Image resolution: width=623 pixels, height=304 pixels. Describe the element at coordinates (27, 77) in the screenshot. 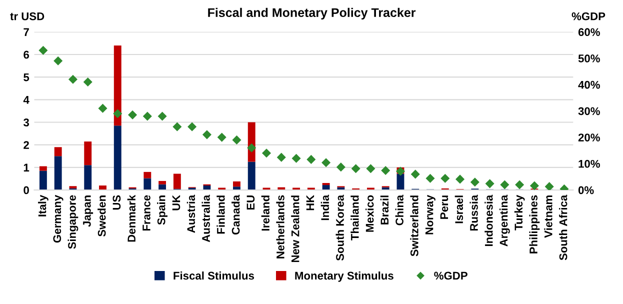

I see `y-tick-label: 5` at that location.